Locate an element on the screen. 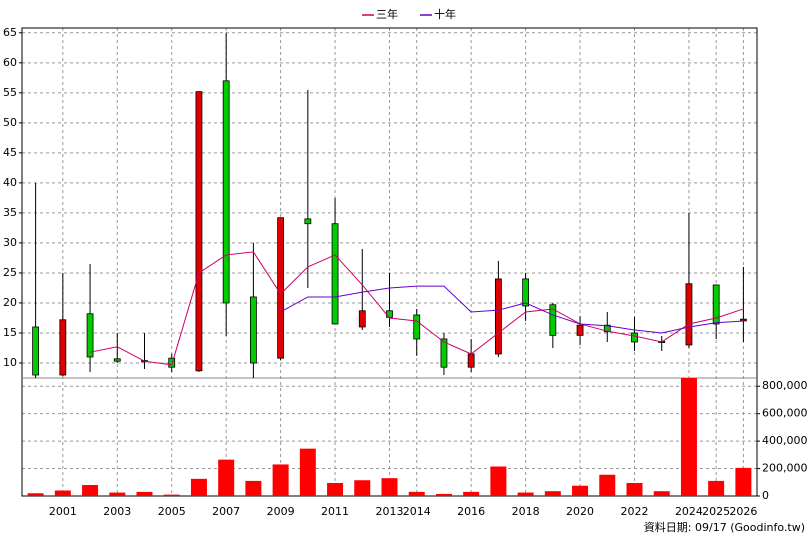 The height and width of the screenshot is (544, 808). y-tick-label: 55 is located at coordinates (10, 92).